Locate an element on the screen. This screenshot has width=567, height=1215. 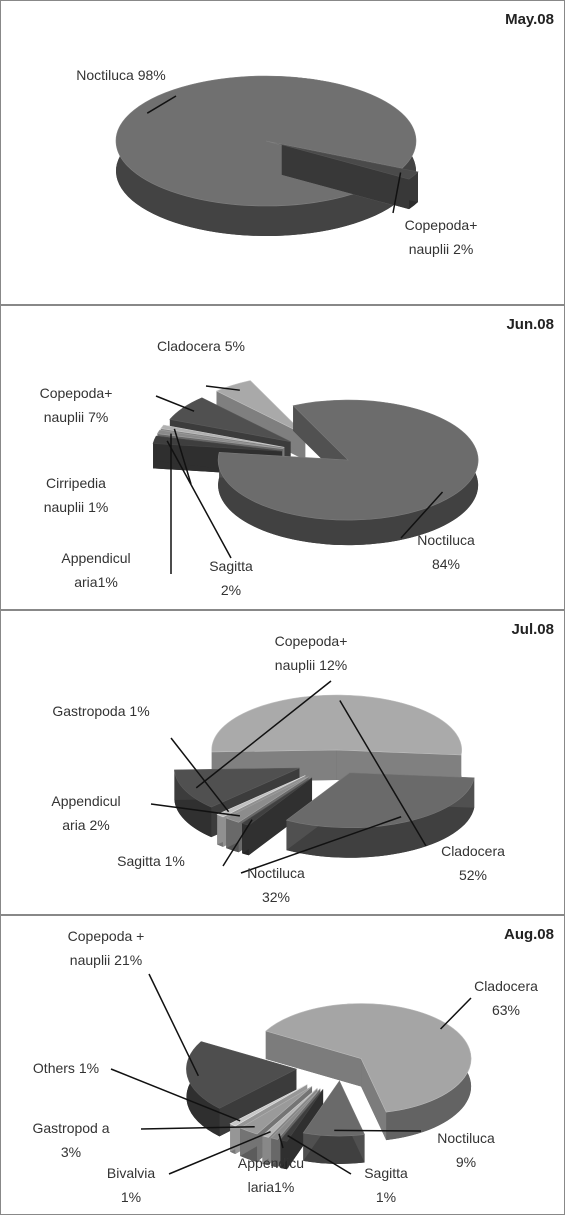
slice-label: Appendicul aria1% is located at coordinates (96, 570).